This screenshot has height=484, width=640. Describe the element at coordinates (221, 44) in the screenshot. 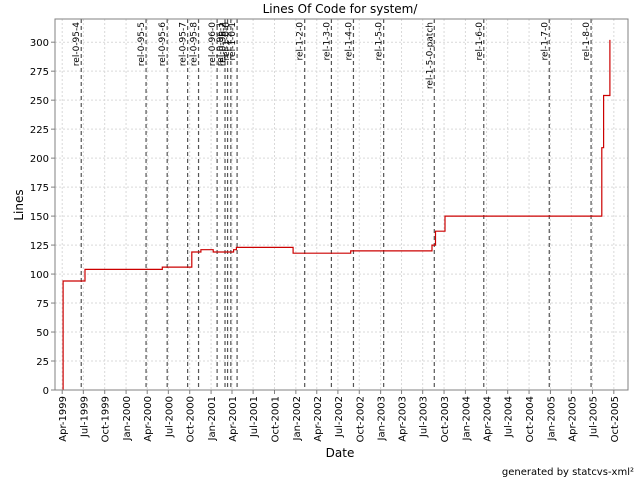

I see `release-marker-label: rel-0-96-1` at that location.